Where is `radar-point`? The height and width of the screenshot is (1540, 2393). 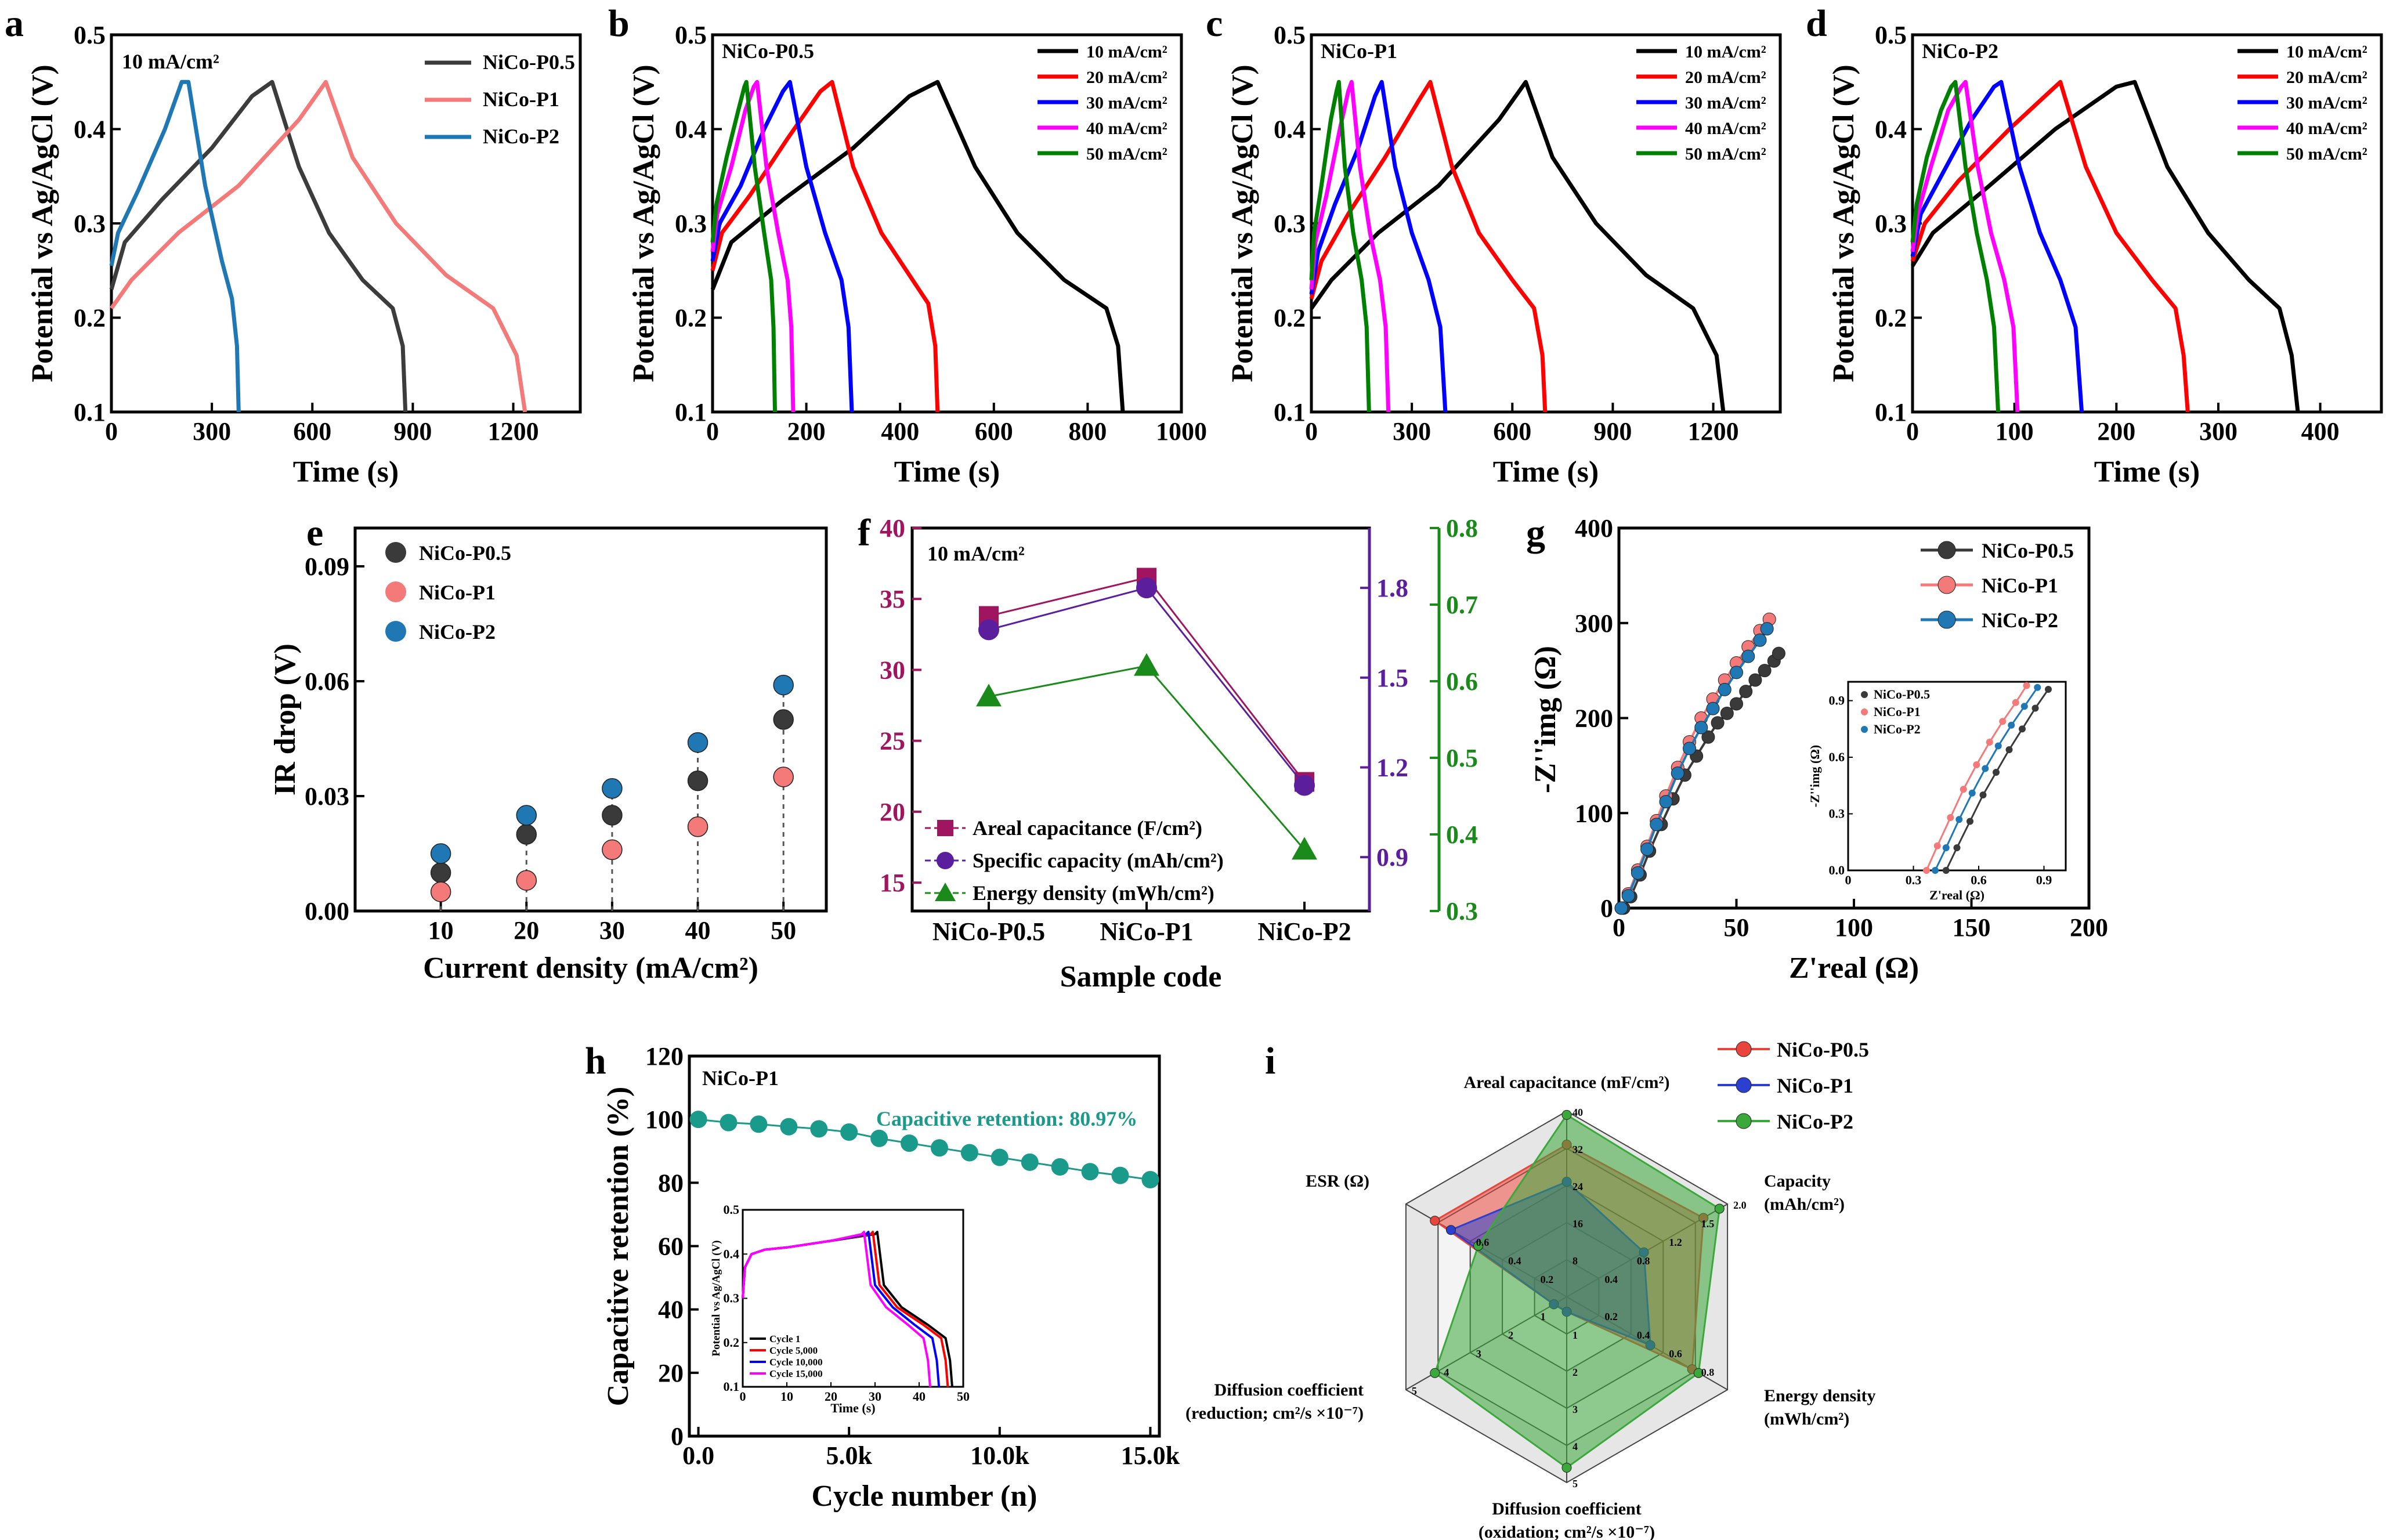 radar-point is located at coordinates (1450, 1230).